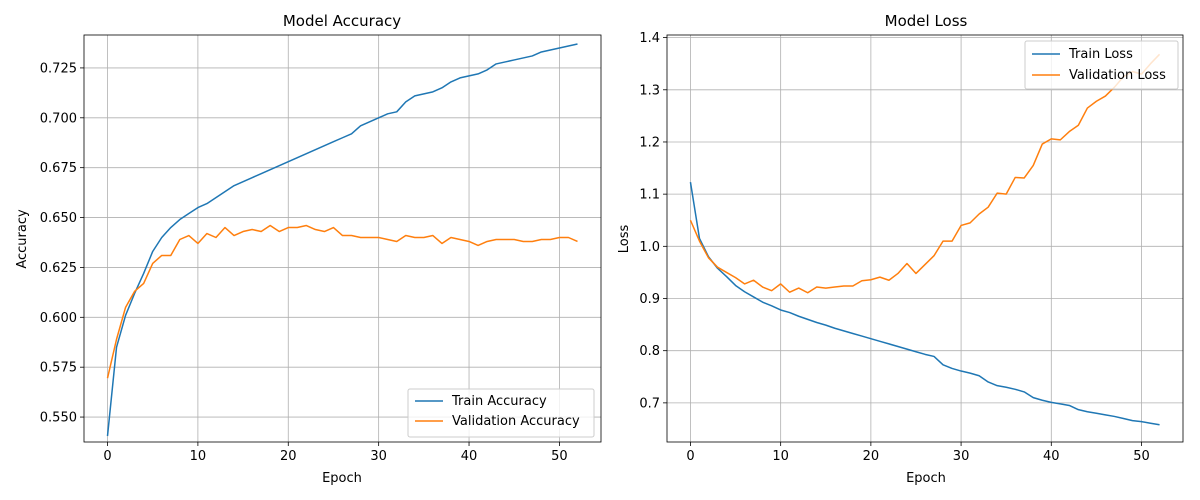  Describe the element at coordinates (58, 68) in the screenshot. I see `y-tick-label: 0.725` at that location.